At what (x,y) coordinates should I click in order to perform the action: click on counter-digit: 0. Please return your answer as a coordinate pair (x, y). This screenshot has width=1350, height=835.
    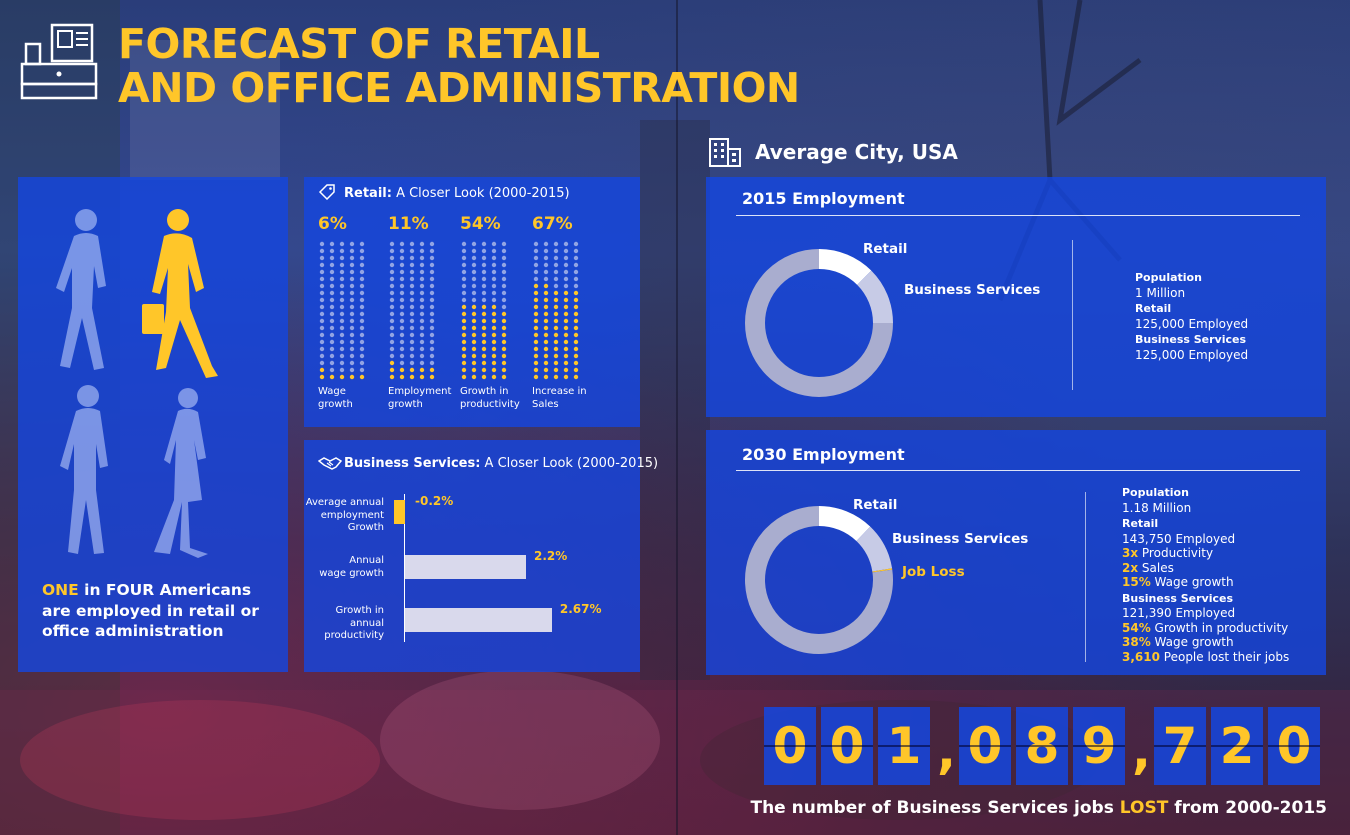
    Looking at the image, I should click on (790, 746).